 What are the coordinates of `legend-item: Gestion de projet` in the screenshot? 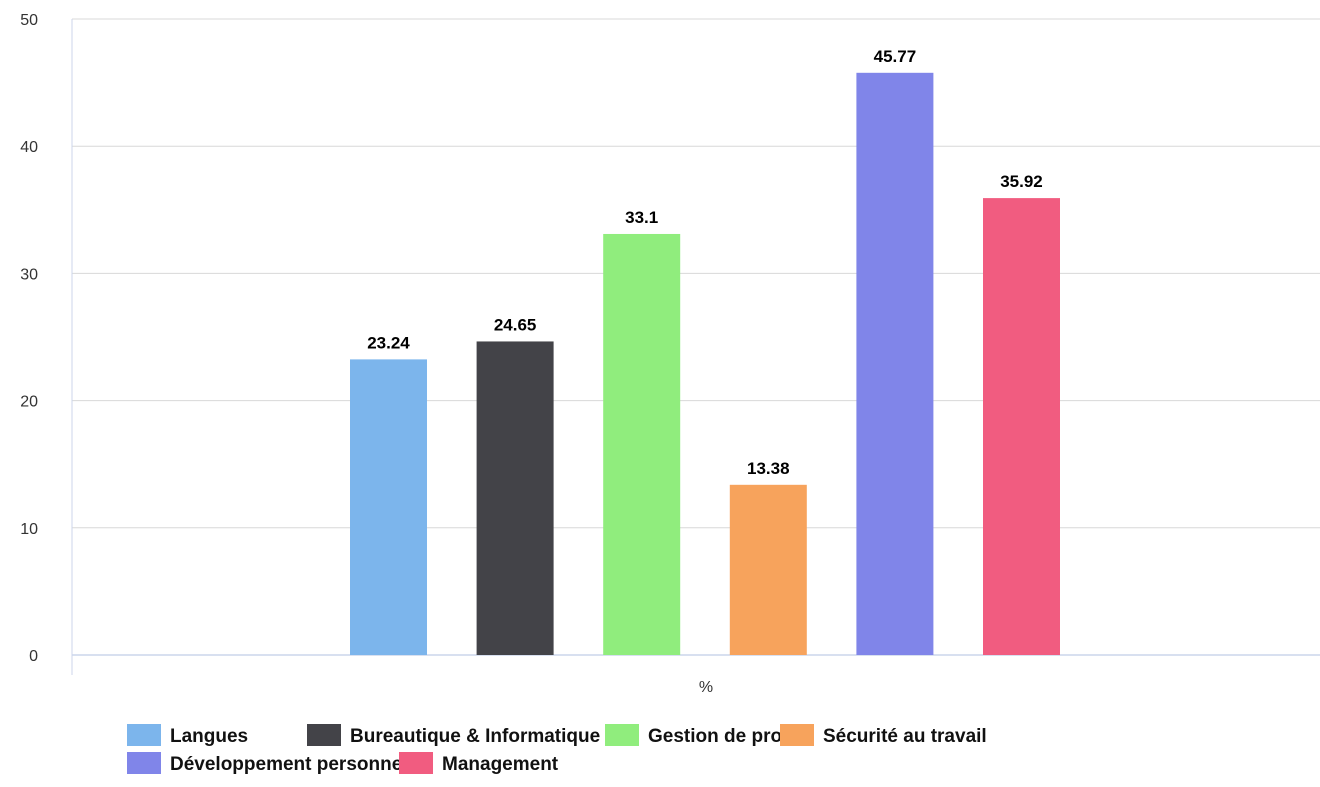 It's located at (705, 735).